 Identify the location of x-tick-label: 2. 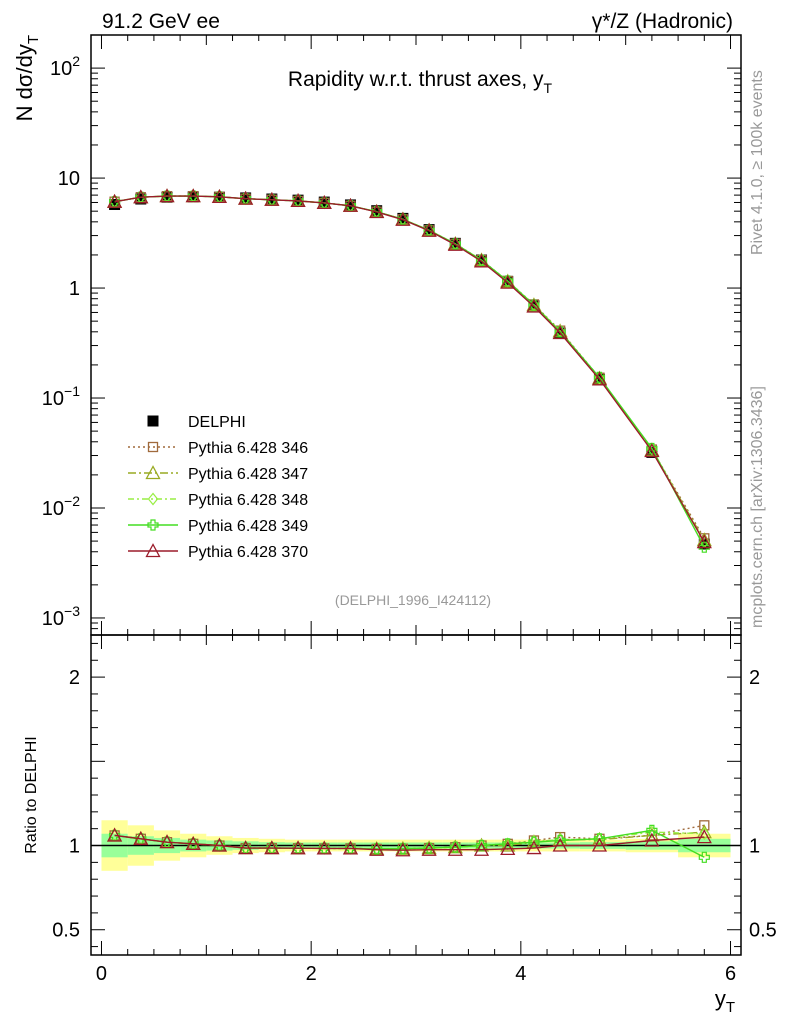
(311, 974).